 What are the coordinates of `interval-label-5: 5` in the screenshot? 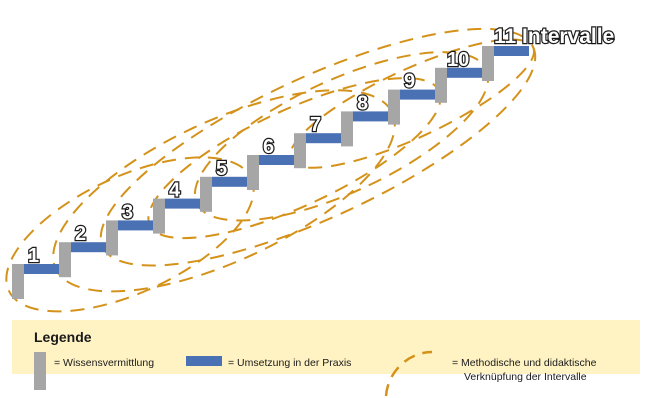 It's located at (221, 169).